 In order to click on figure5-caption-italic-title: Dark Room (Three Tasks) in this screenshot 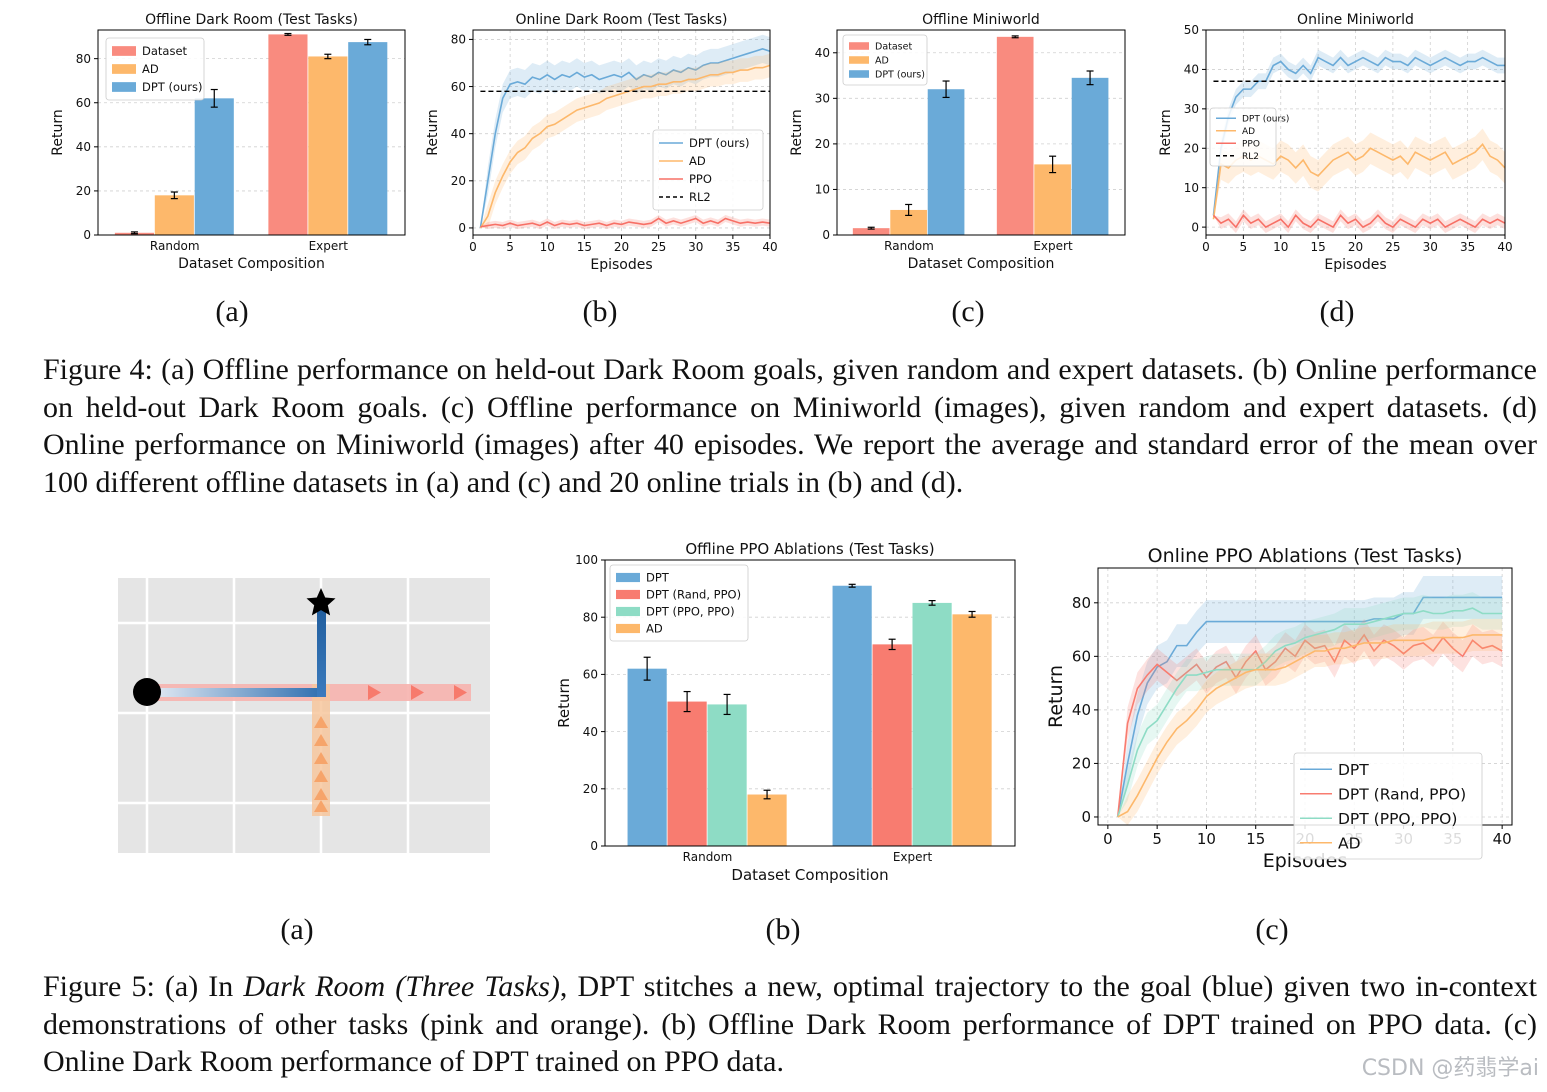, I will do `click(401, 986)`.